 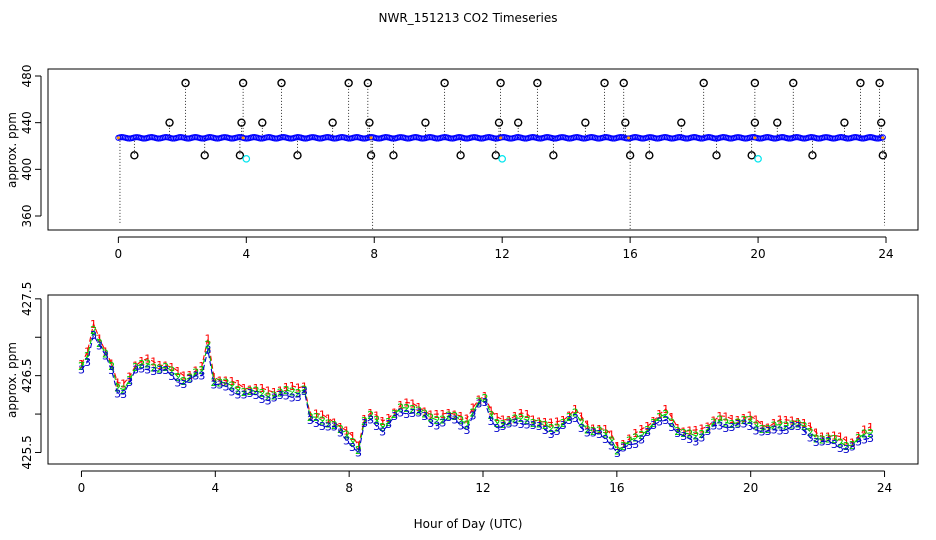 What do you see at coordinates (758, 159) in the screenshot?
I see `cyan-point` at bounding box center [758, 159].